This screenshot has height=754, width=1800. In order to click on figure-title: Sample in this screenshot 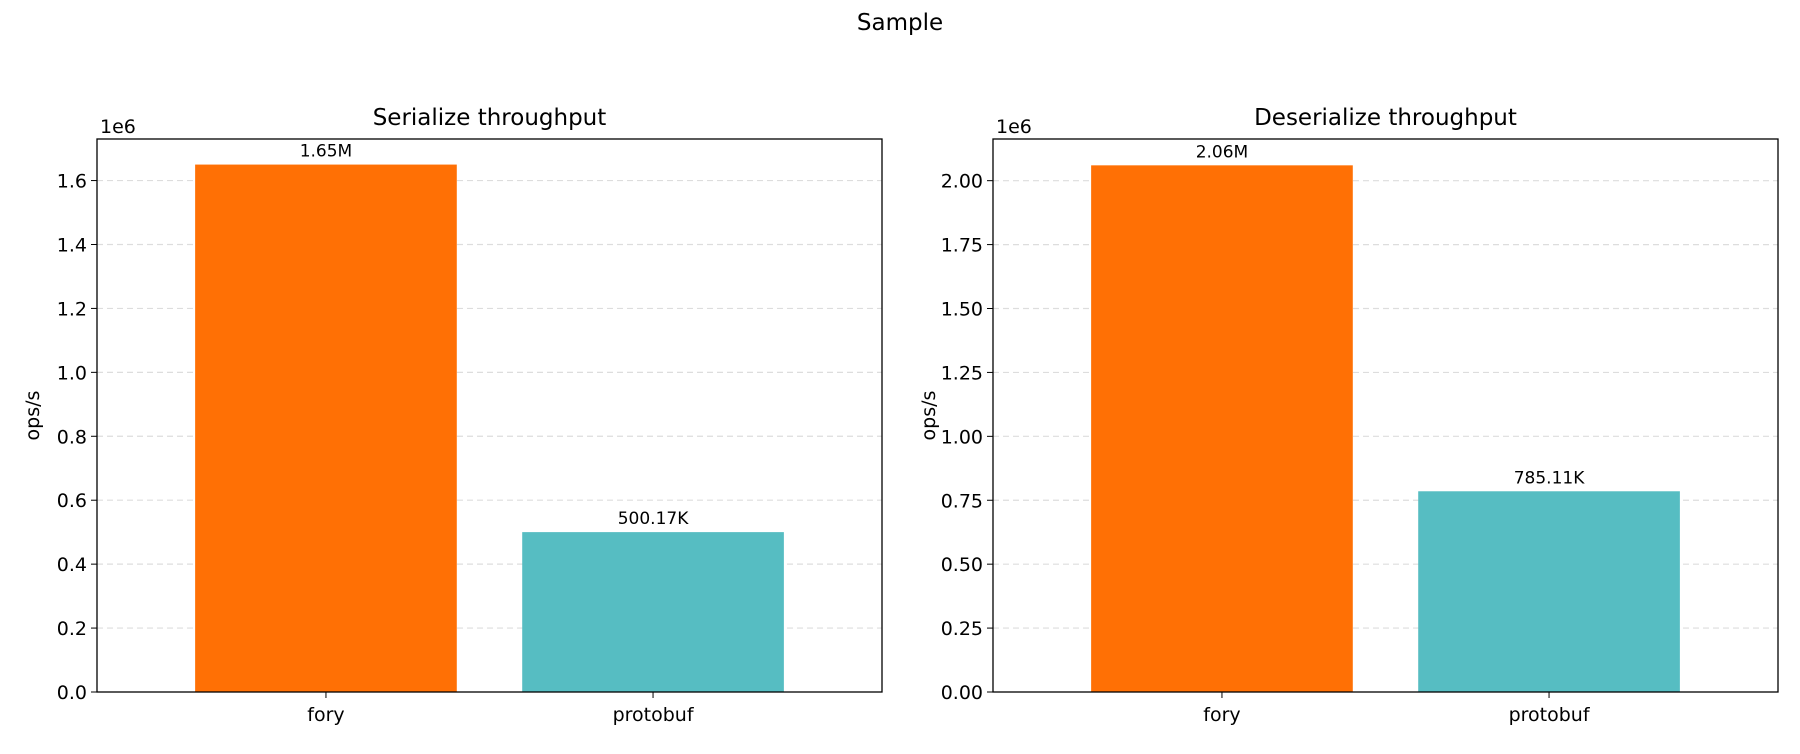, I will do `click(900, 23)`.